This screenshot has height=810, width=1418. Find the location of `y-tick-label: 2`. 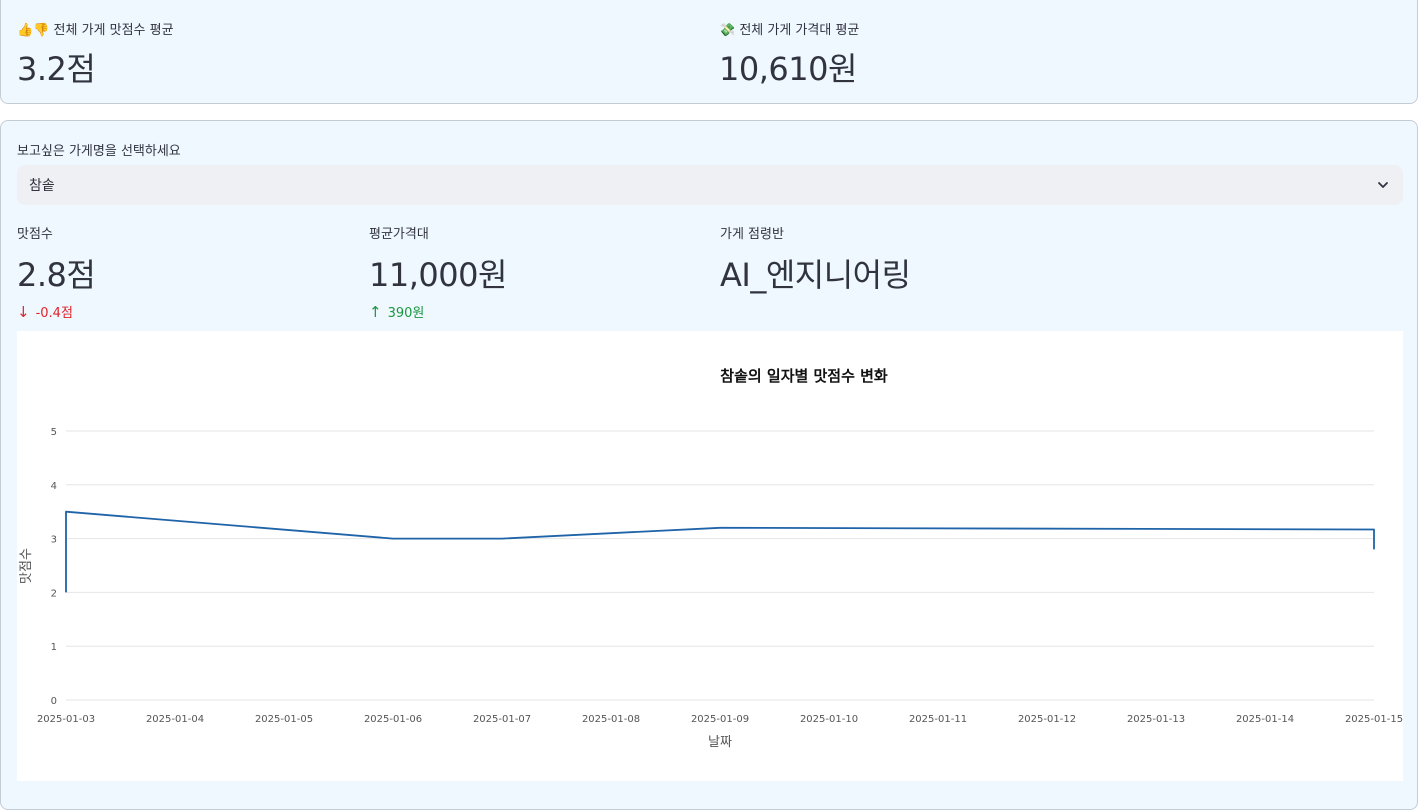

y-tick-label: 2 is located at coordinates (54, 593).